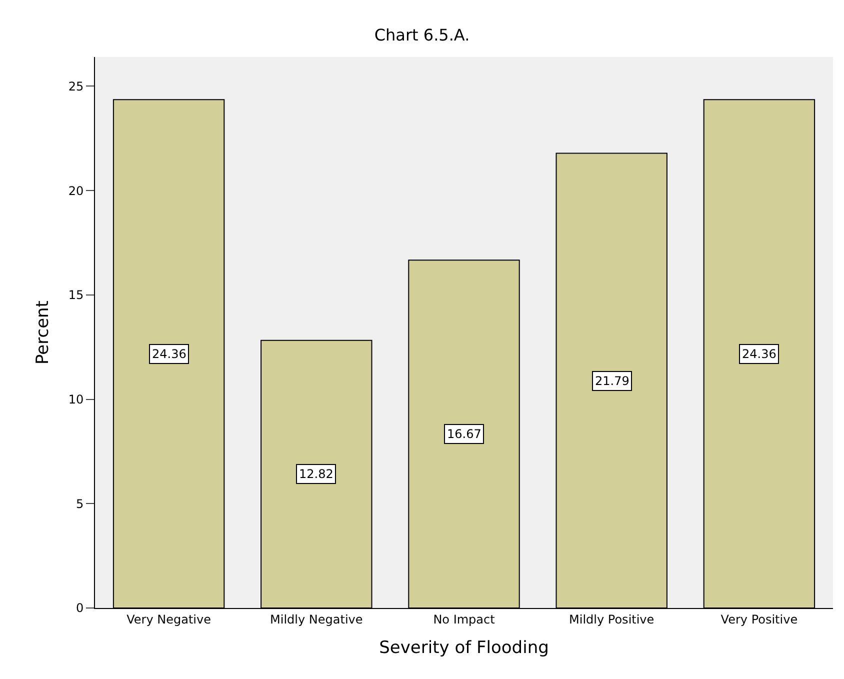  Describe the element at coordinates (759, 619) in the screenshot. I see `x-tick-label: Very Positive` at that location.